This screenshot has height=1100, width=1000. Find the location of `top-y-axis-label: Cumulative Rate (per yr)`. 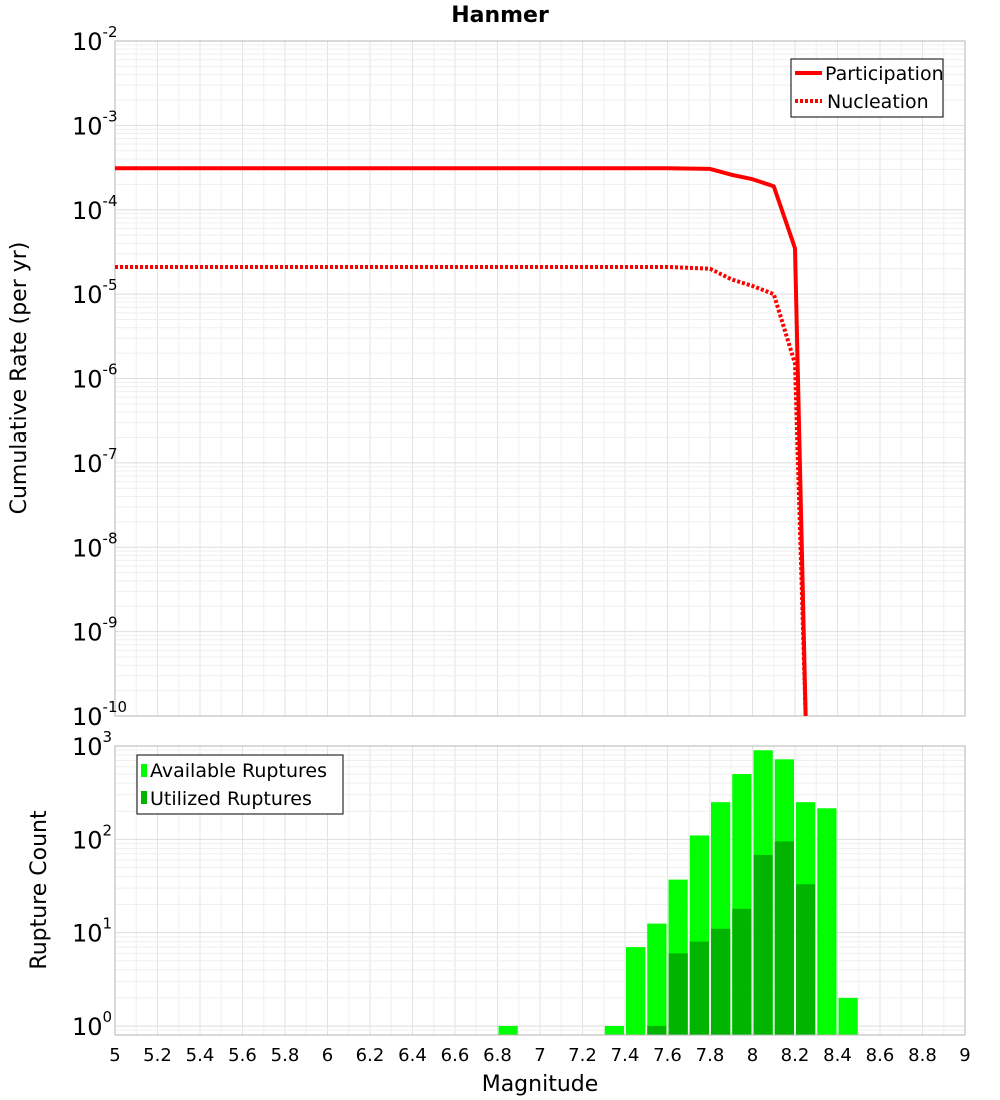

top-y-axis-label: Cumulative Rate (per yr) is located at coordinates (19, 378).